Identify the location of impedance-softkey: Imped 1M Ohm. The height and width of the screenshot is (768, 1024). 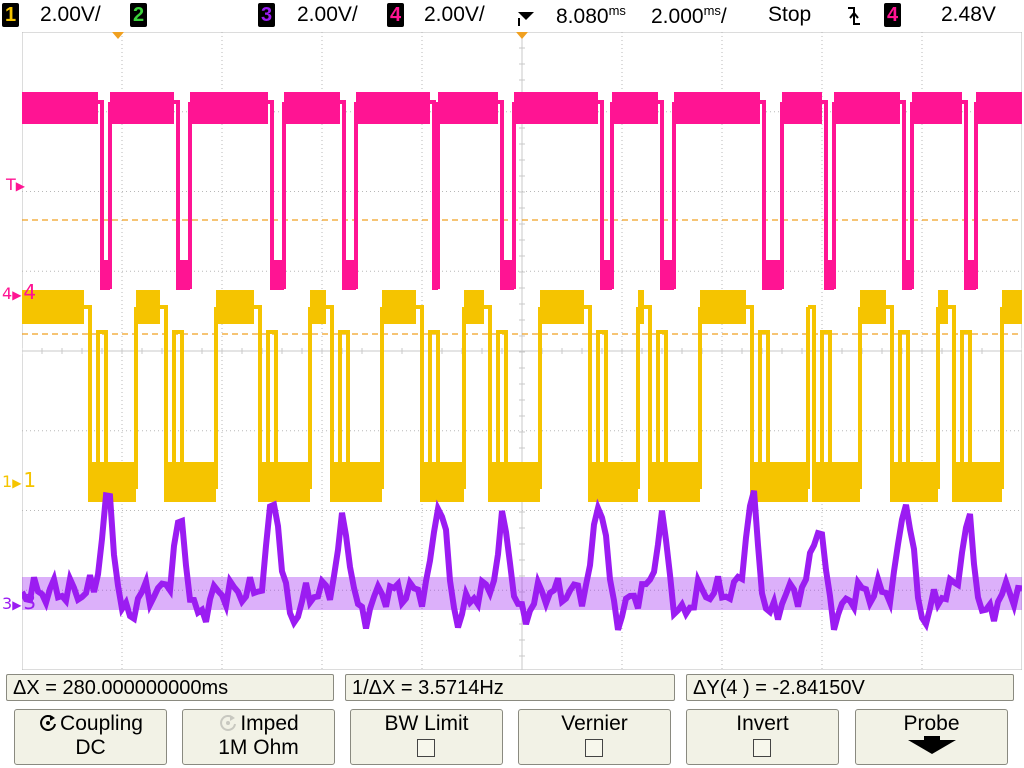
(258, 737).